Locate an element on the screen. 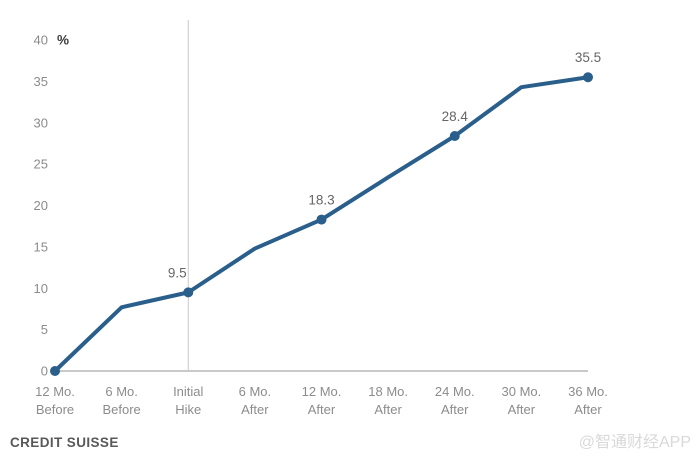  x-category-label: 30 Mo. is located at coordinates (522, 391).